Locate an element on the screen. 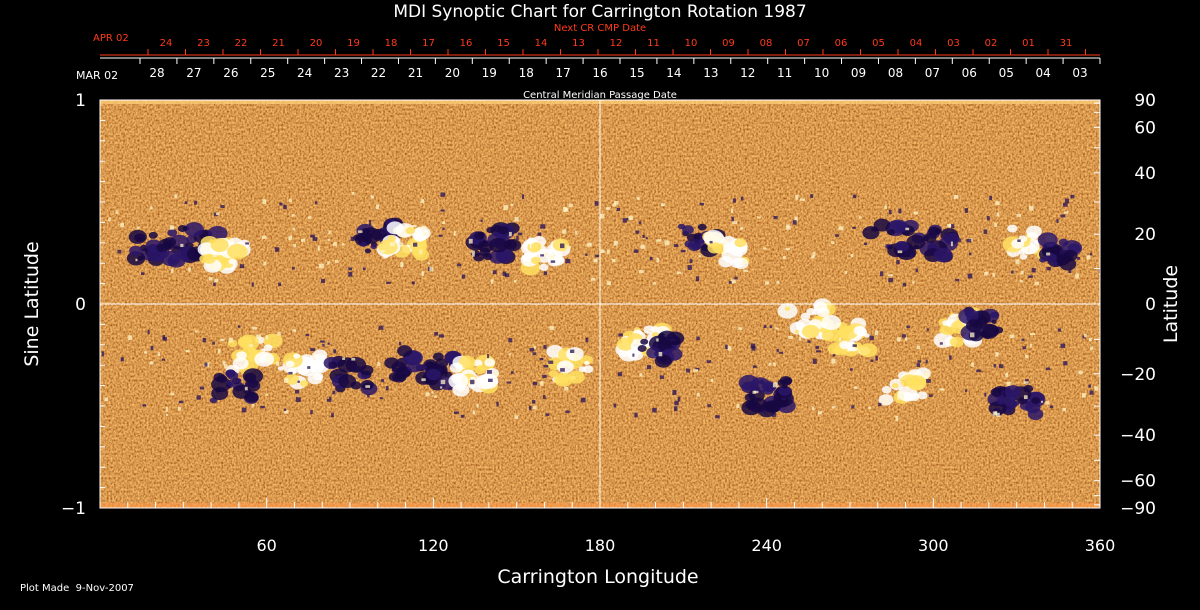  y-tick-label-right: −20 is located at coordinates (1138, 375).